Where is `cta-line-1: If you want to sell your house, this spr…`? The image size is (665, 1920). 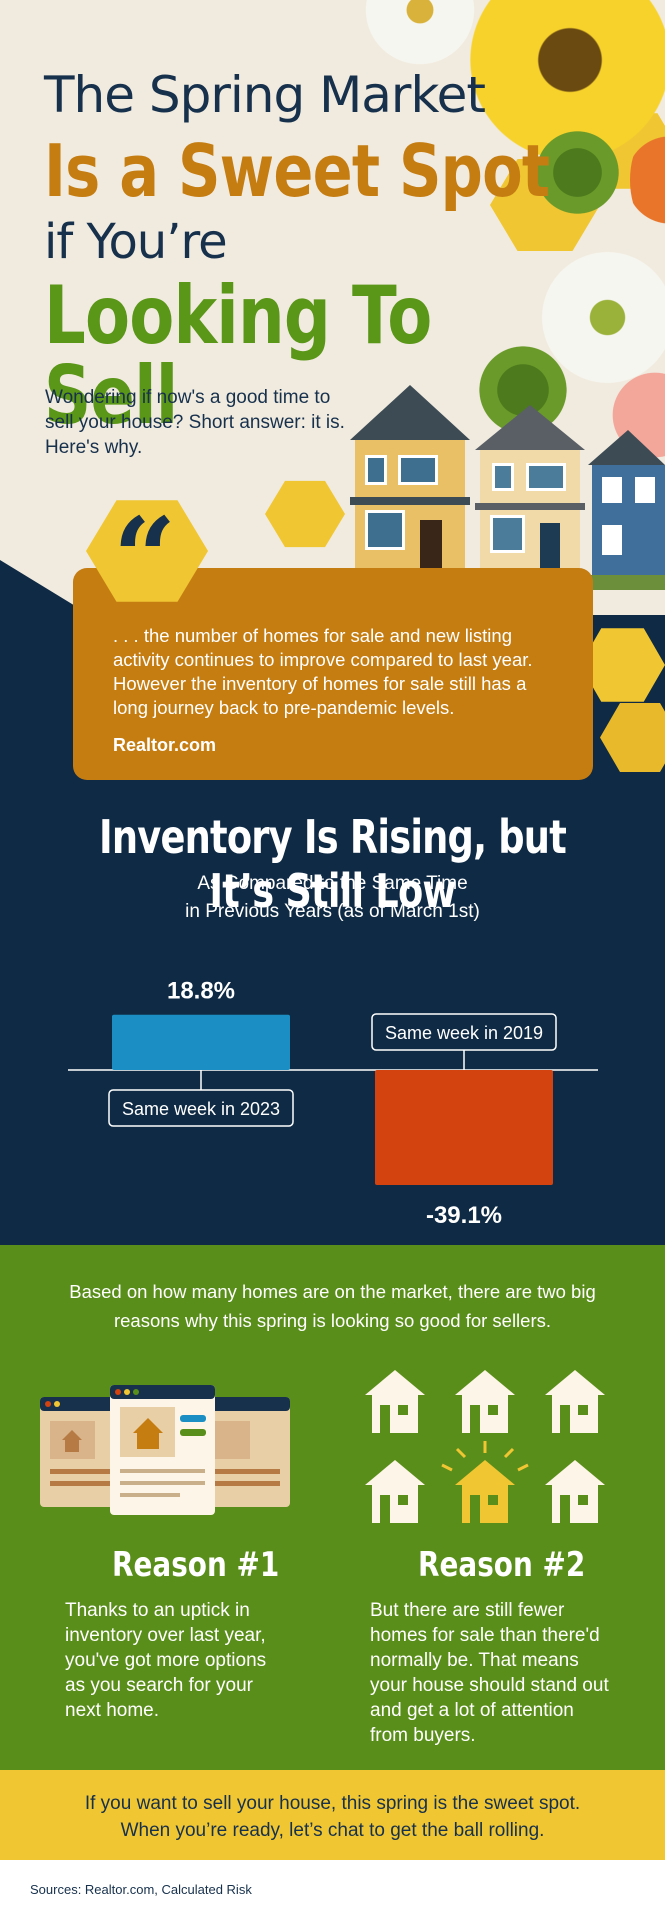
cta-line-1: If you want to sell your house, this spr… is located at coordinates (332, 1803).